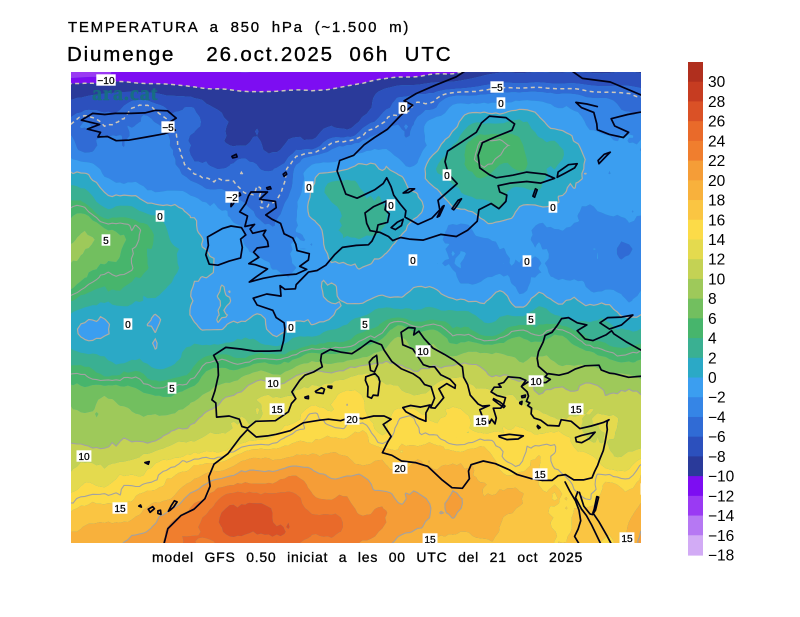 This screenshot has width=800, height=617. Describe the element at coordinates (721, 556) in the screenshot. I see `svg-text: −18` at that location.